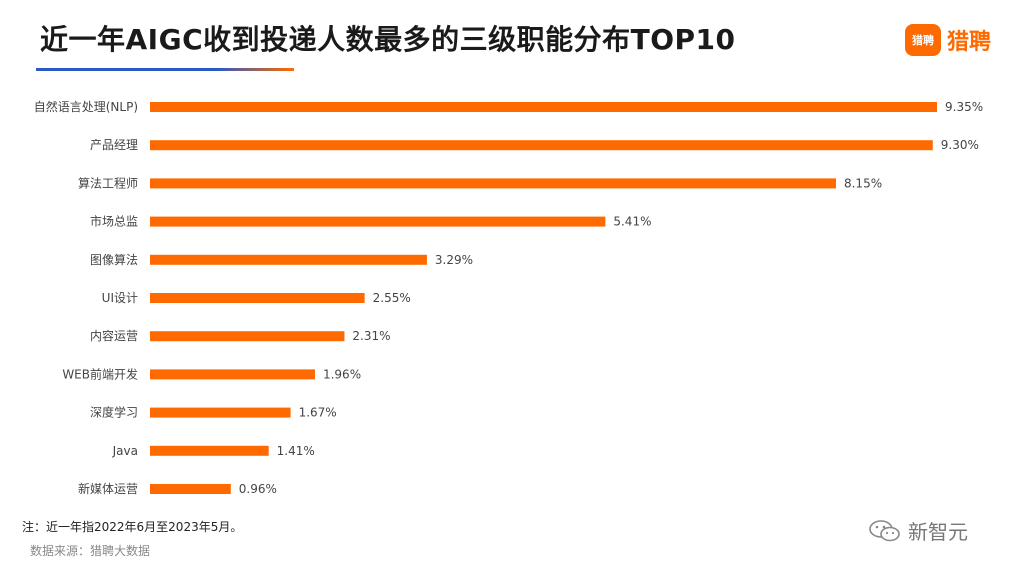 The height and width of the screenshot is (576, 1024). Describe the element at coordinates (938, 532) in the screenshot. I see `watermark-text: 新智元` at that location.